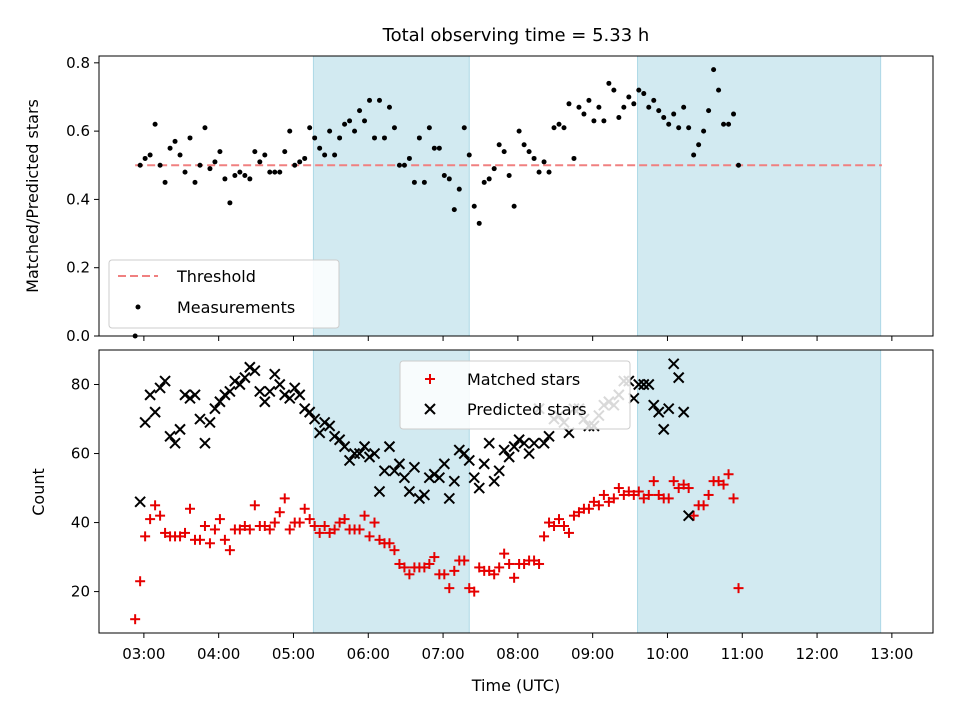 The image size is (960, 720). Describe the element at coordinates (414, 440) in the screenshot. I see `predicted-stars-points` at that location.